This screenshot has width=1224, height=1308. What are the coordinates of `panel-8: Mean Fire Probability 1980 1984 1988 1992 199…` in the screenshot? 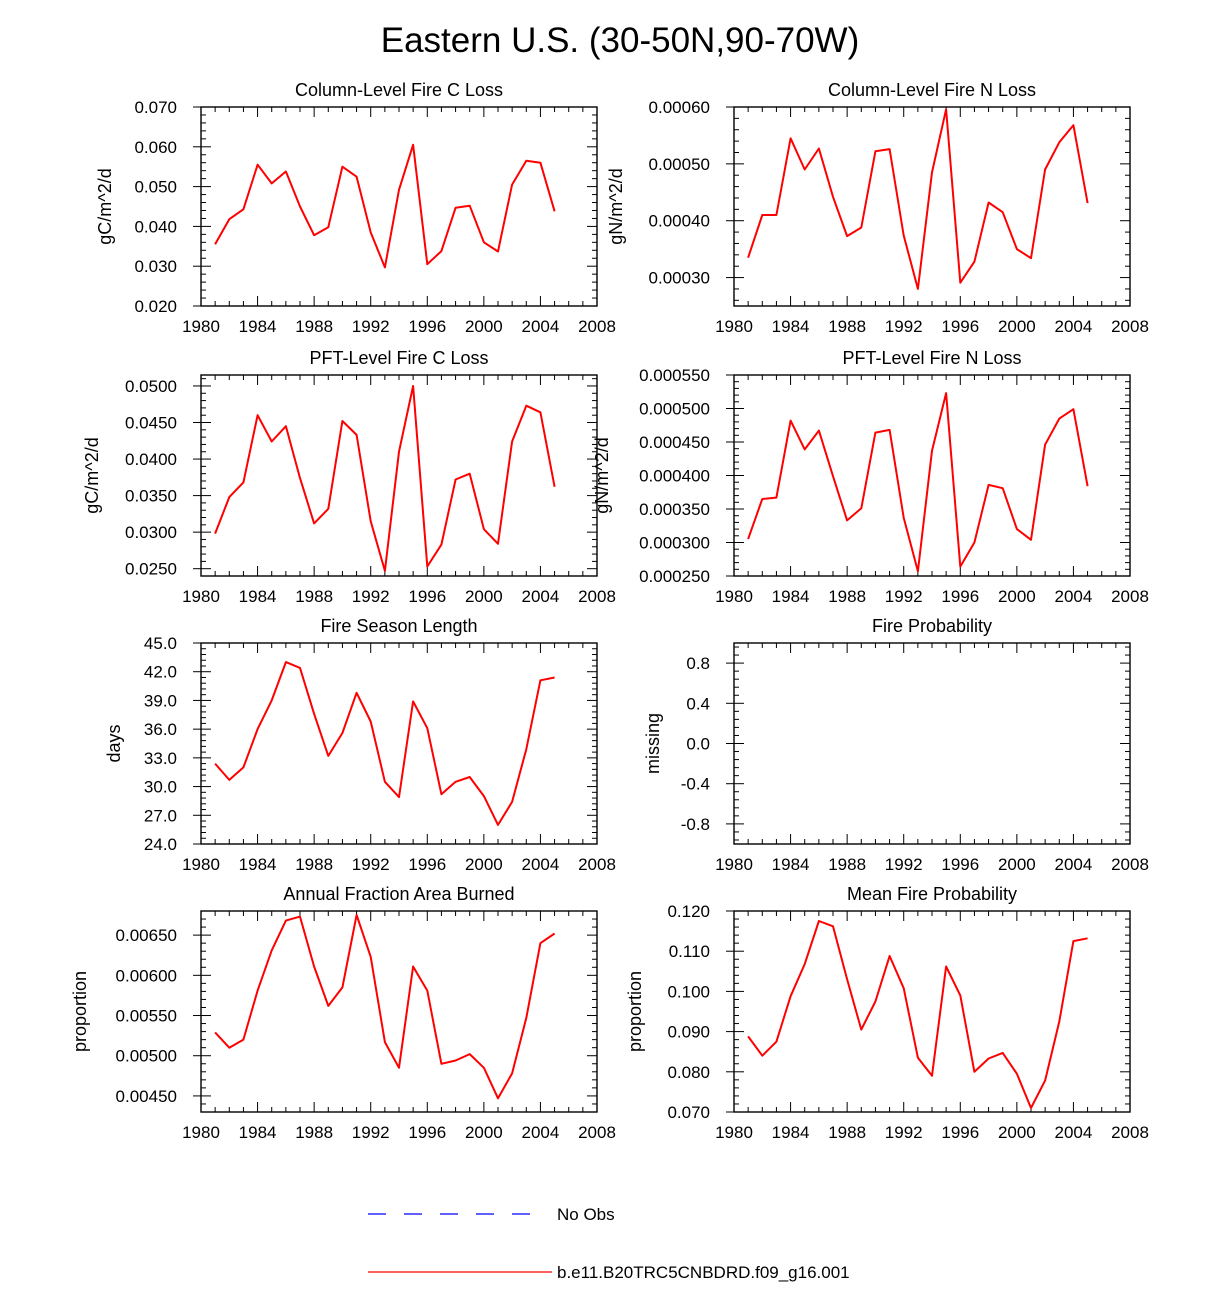 It's located at (887, 1013).